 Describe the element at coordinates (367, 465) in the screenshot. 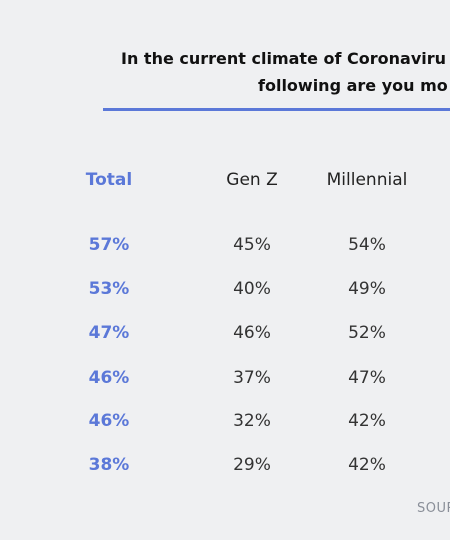

I see `cell-millennial-row-6: 42%` at that location.